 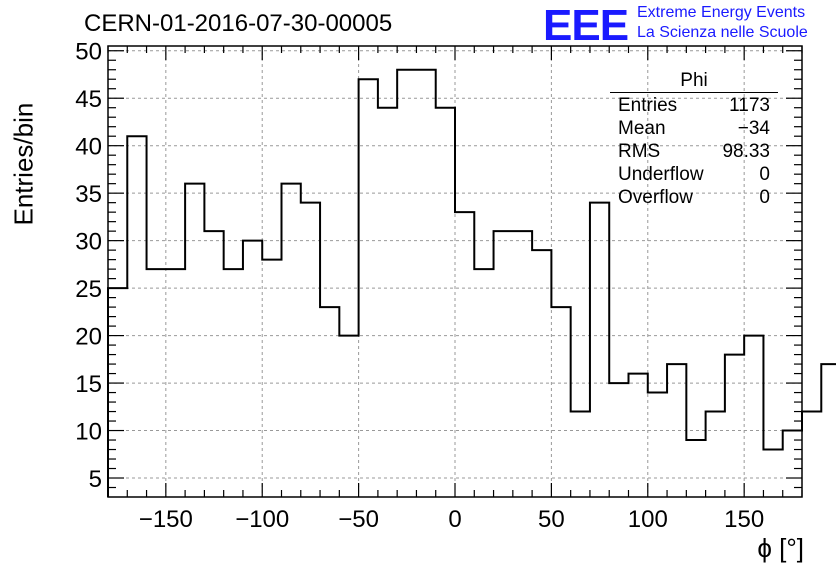 I want to click on x-tick-label: 150, so click(x=744, y=519).